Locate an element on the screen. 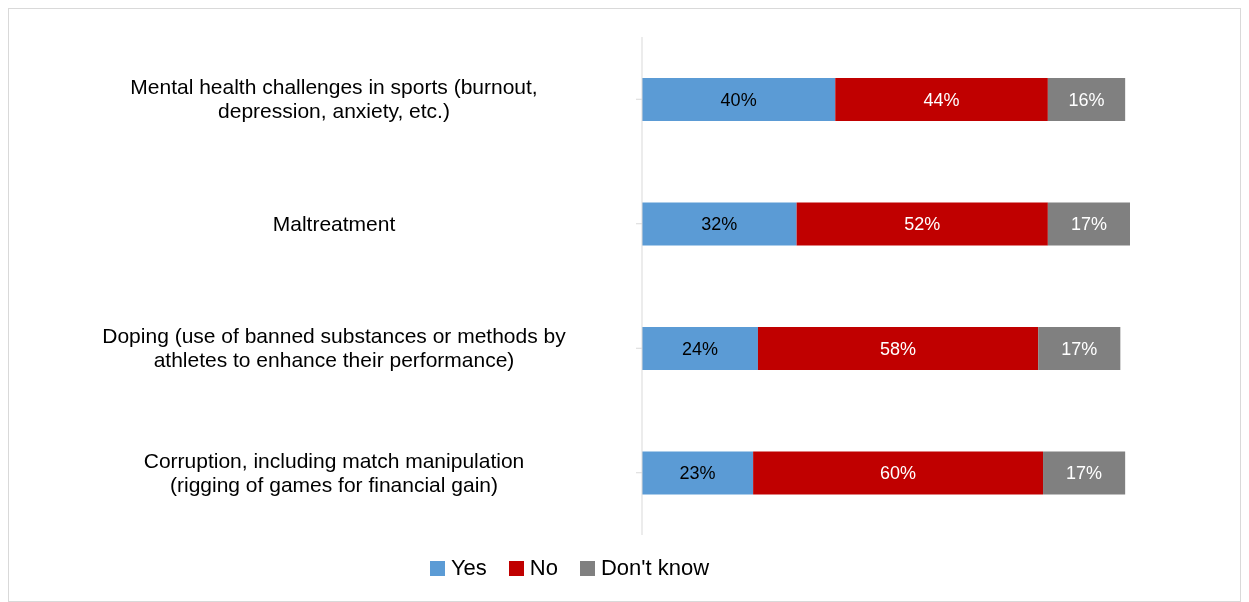 This screenshot has width=1249, height=602. data-label: 40% is located at coordinates (738, 99).